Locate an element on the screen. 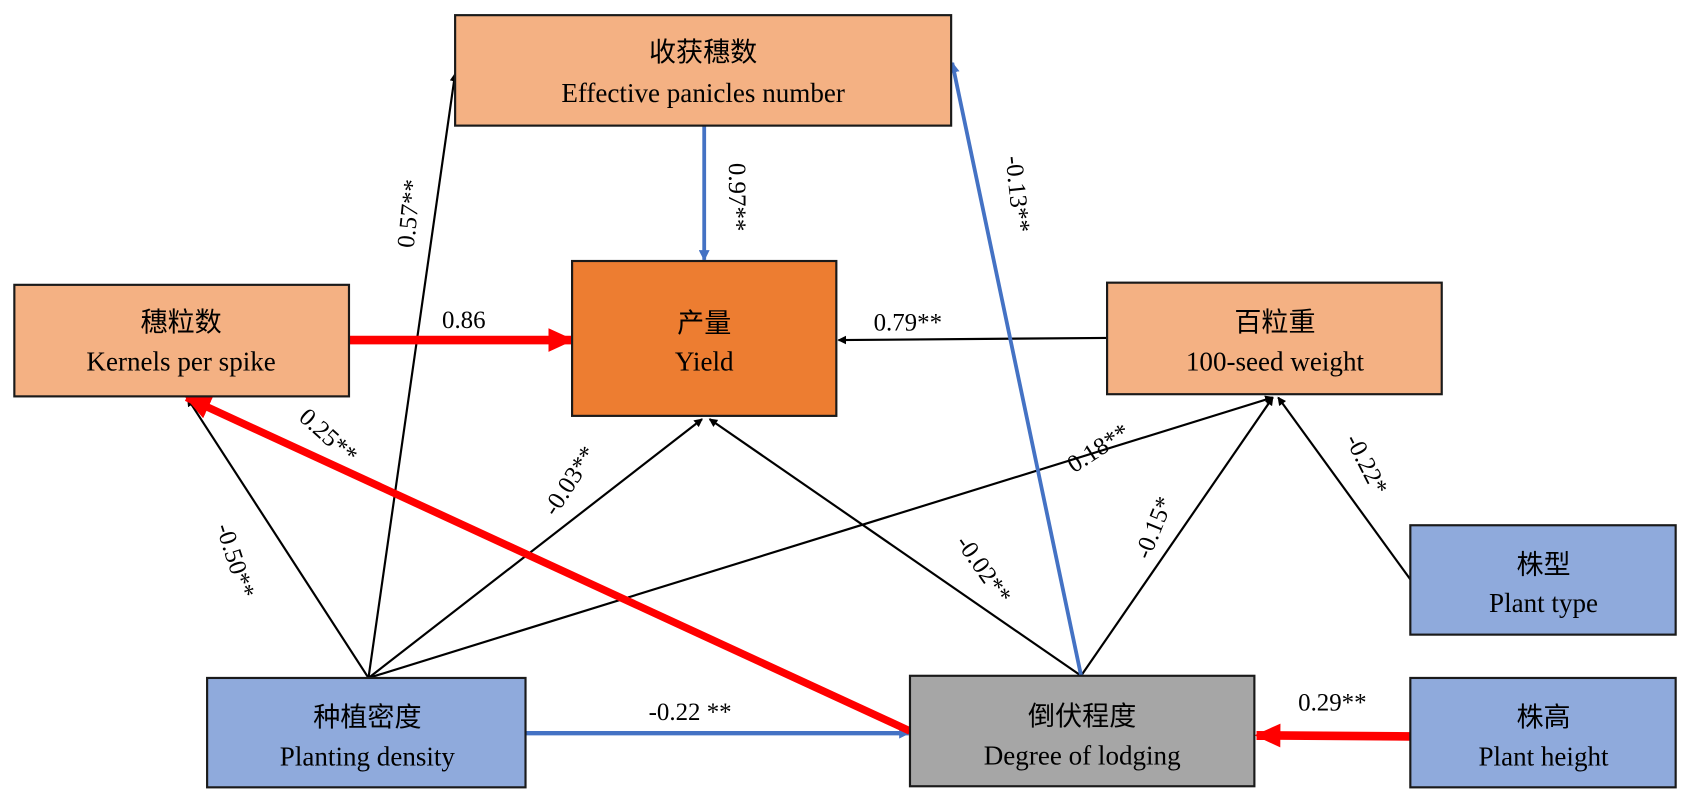 The height and width of the screenshot is (809, 1690). node-label-en: Effective panicles number is located at coordinates (703, 93).